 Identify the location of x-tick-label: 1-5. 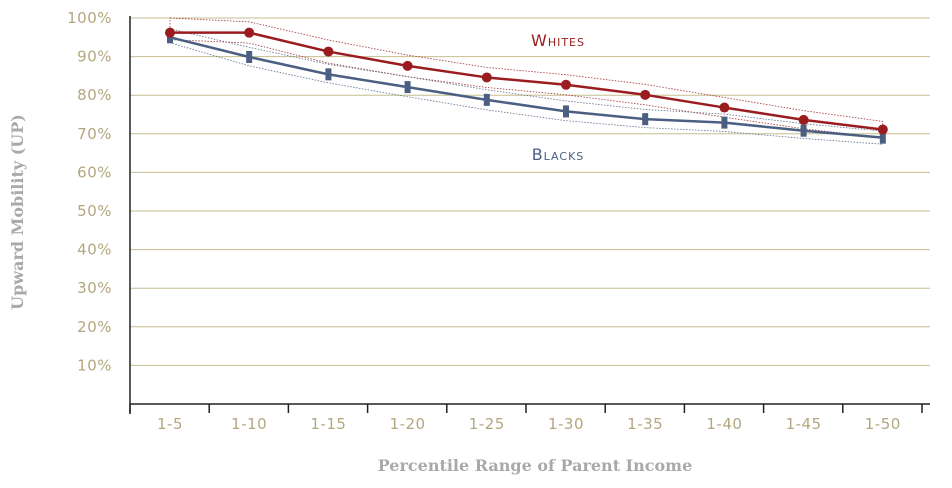
(170, 424).